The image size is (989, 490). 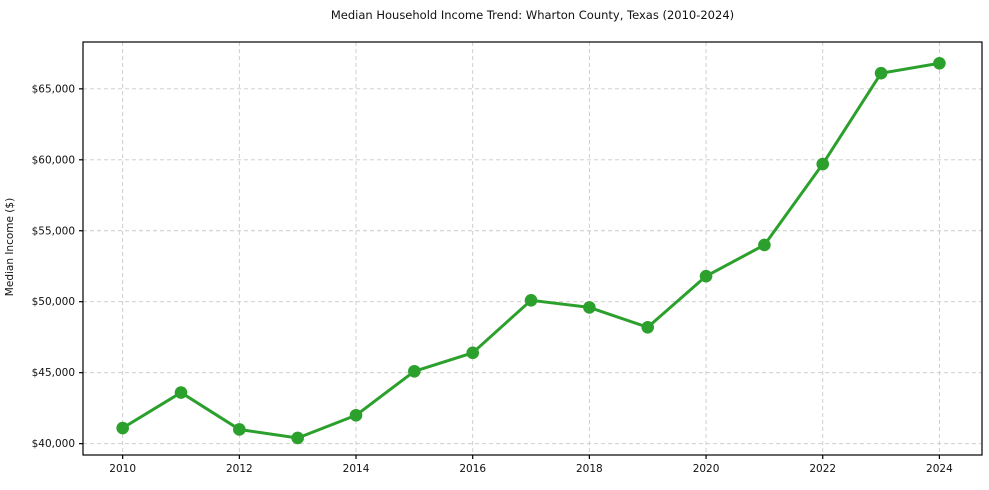 What do you see at coordinates (589, 469) in the screenshot?
I see `x-tick-label: 2018` at bounding box center [589, 469].